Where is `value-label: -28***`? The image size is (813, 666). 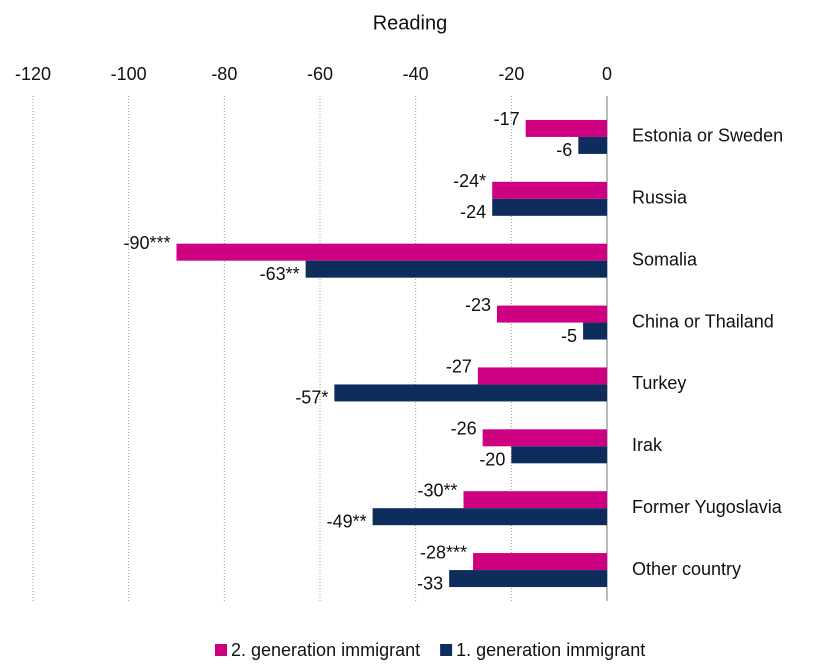
value-label: -28*** is located at coordinates (443, 552).